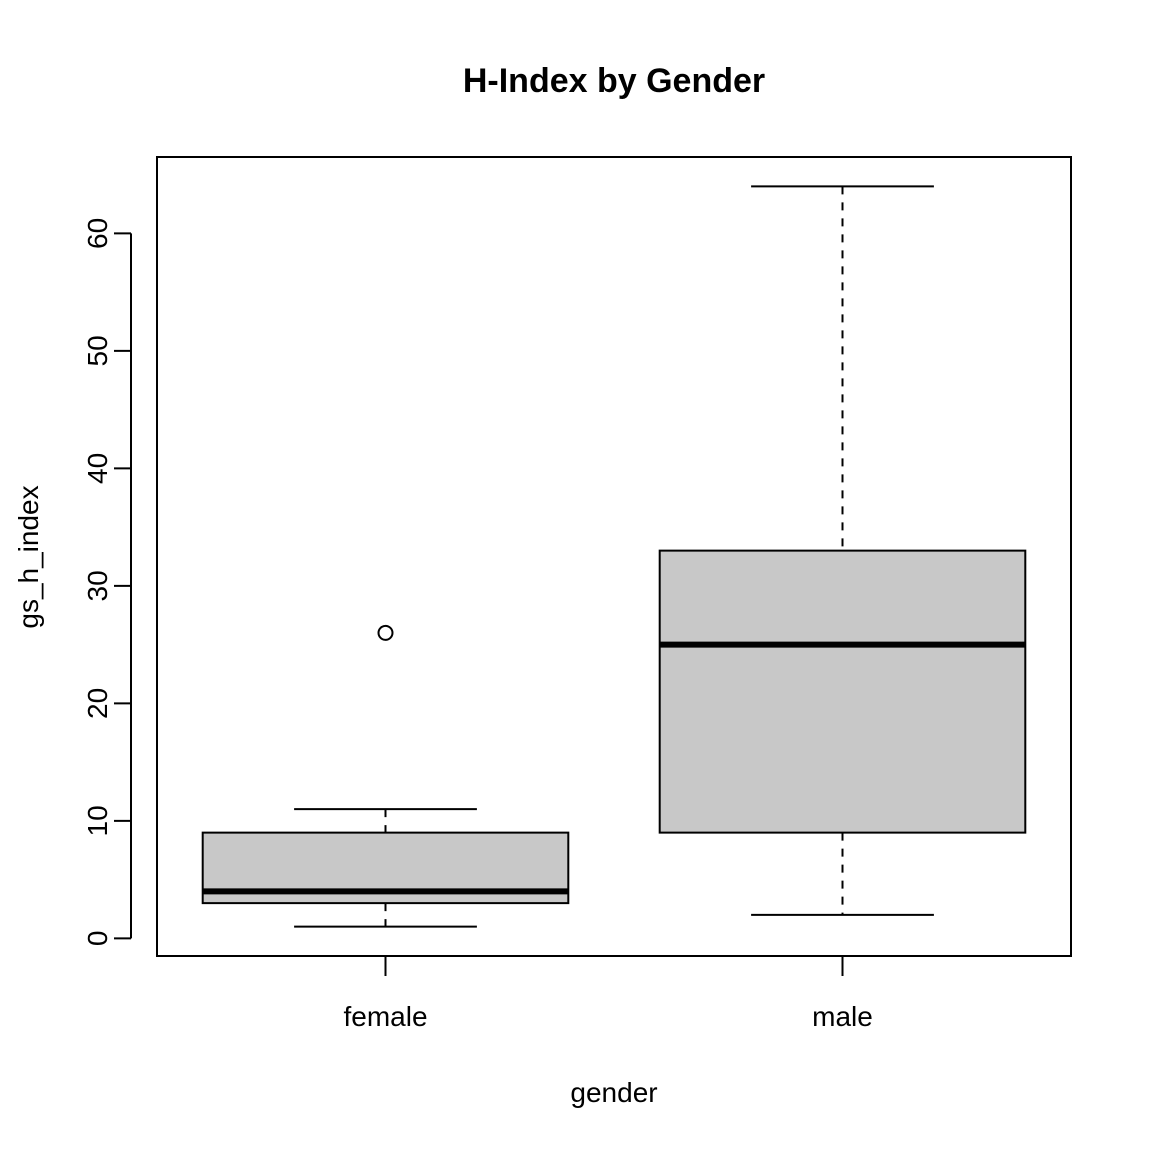 The width and height of the screenshot is (1152, 1152). Describe the element at coordinates (97, 350) in the screenshot. I see `y-tick-label: 50` at that location.